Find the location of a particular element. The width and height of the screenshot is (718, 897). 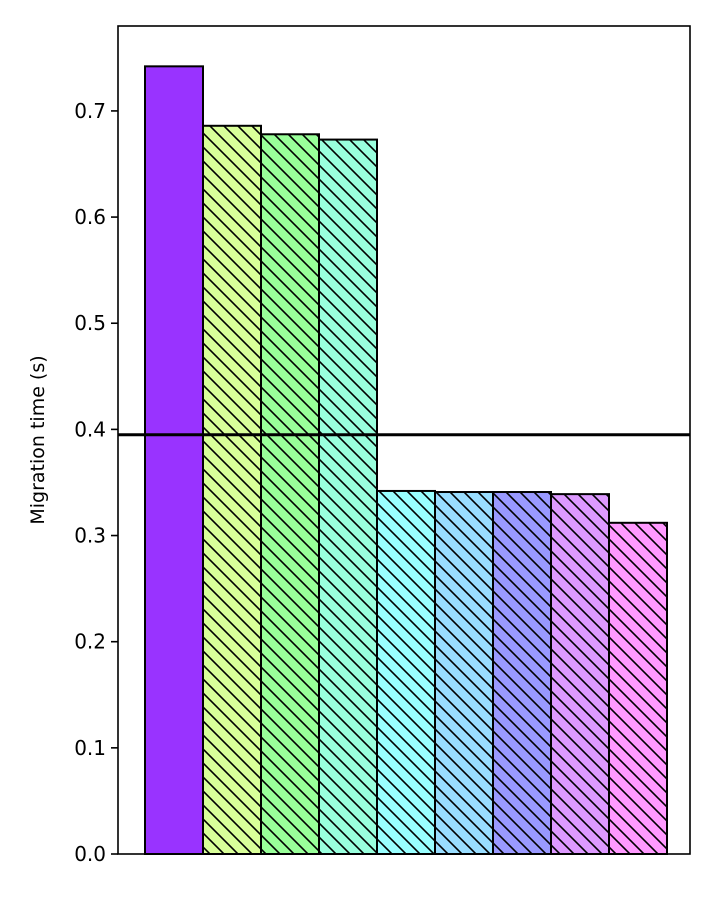

bar-2-hatch is located at coordinates (232, 490).